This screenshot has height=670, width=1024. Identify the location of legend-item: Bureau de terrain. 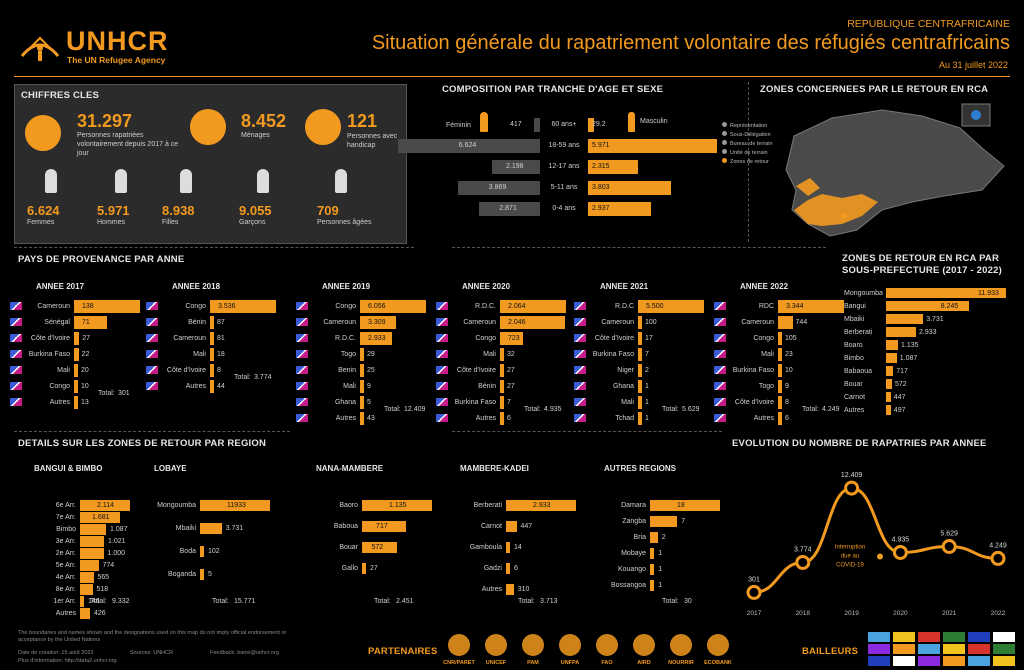
(747, 141).